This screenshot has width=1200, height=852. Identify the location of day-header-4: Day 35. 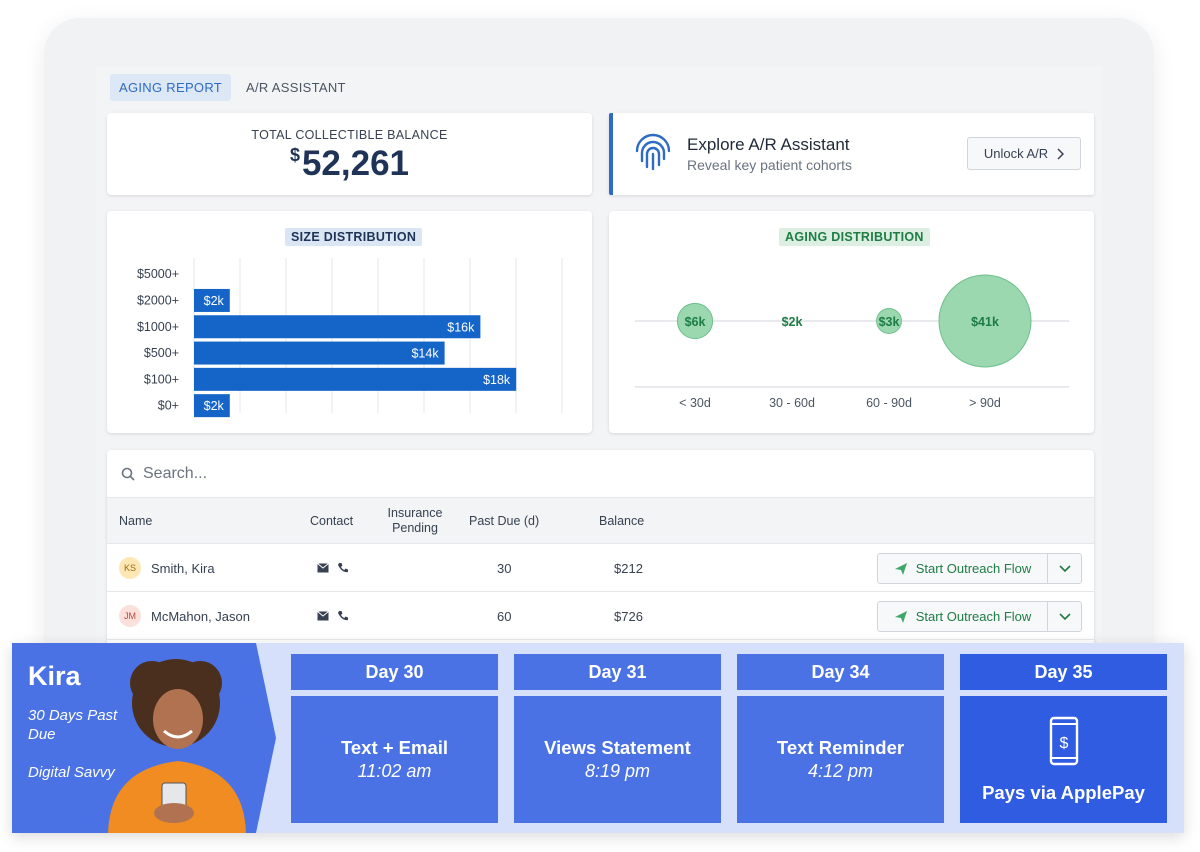
(1063, 672).